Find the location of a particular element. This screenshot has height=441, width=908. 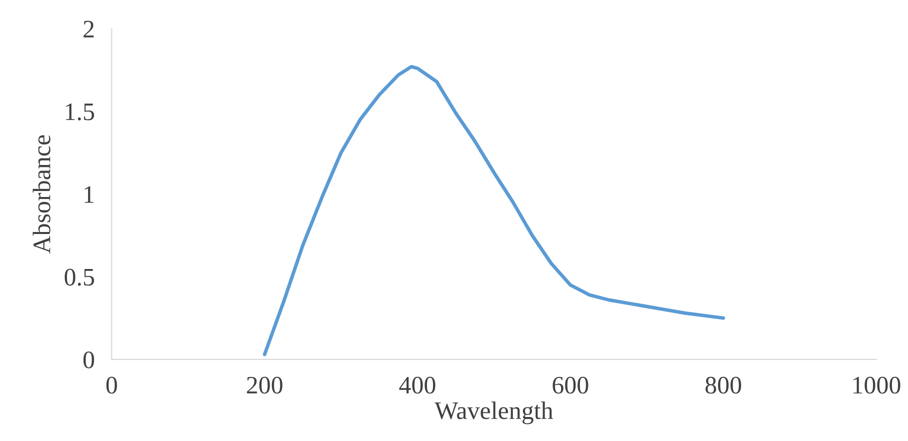

y-axis-title: Absorbance is located at coordinates (41, 194).